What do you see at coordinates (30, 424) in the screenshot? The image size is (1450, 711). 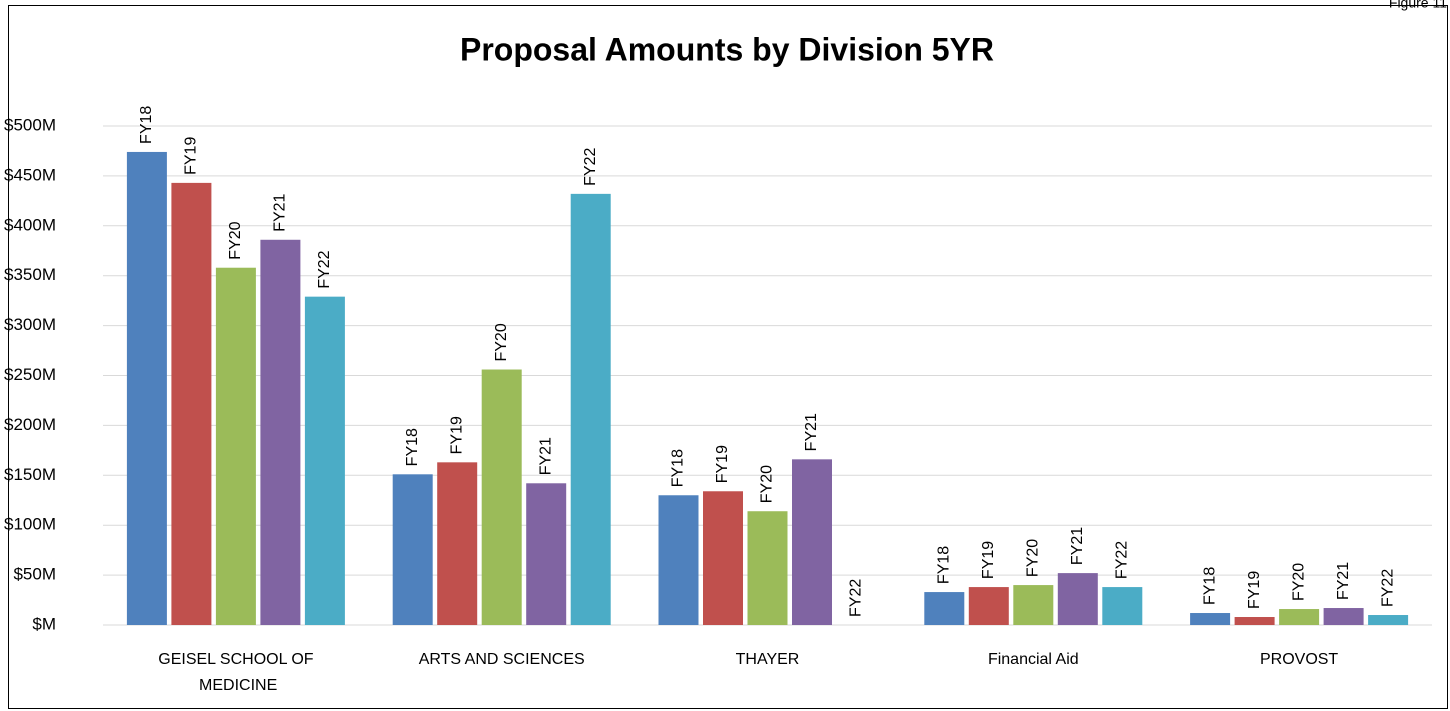 I see `y-tick-label: $200M` at bounding box center [30, 424].